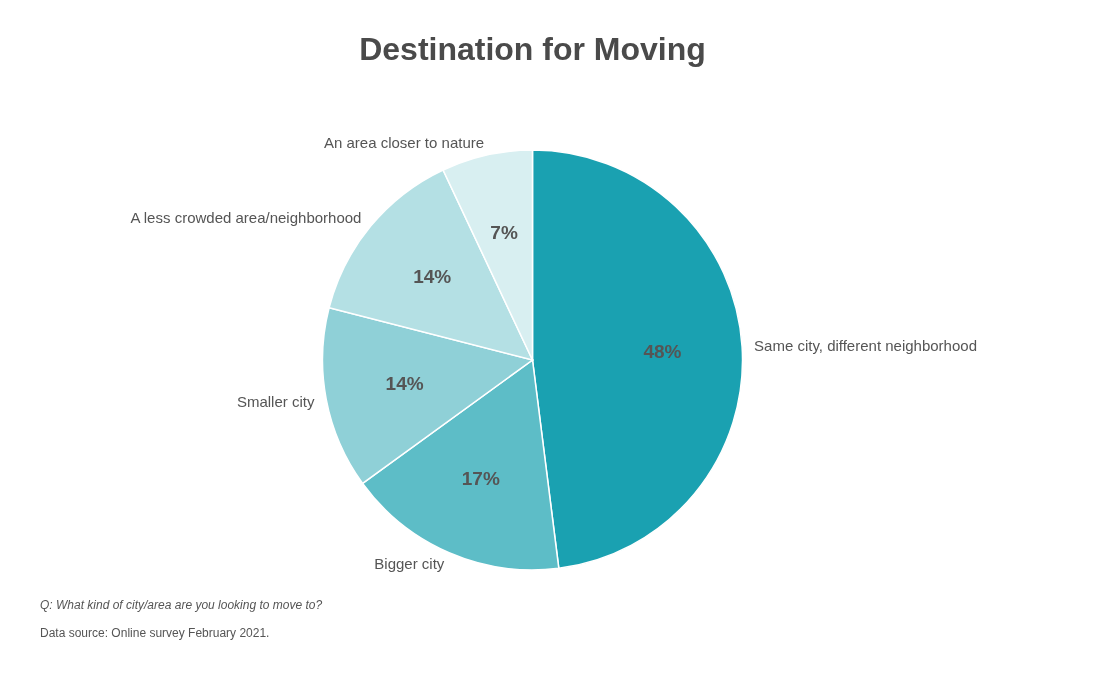 The image size is (1095, 680). I want to click on slice-label: Same city, different neighborhood, so click(865, 346).